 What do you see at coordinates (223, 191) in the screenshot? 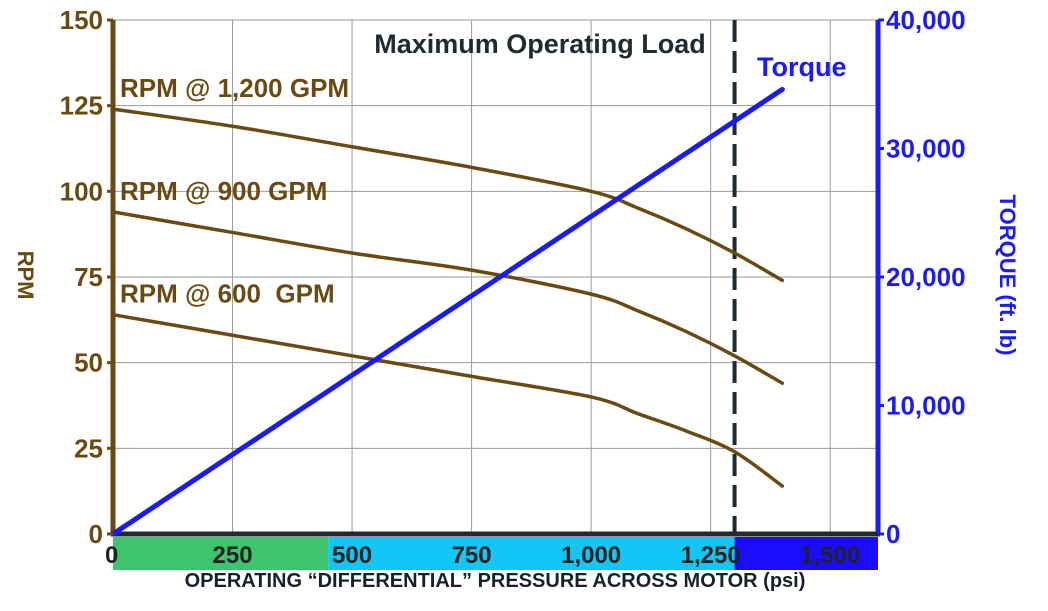
I see `series-label-rpm-900-gpm: RPM @ 900 GPM` at bounding box center [223, 191].